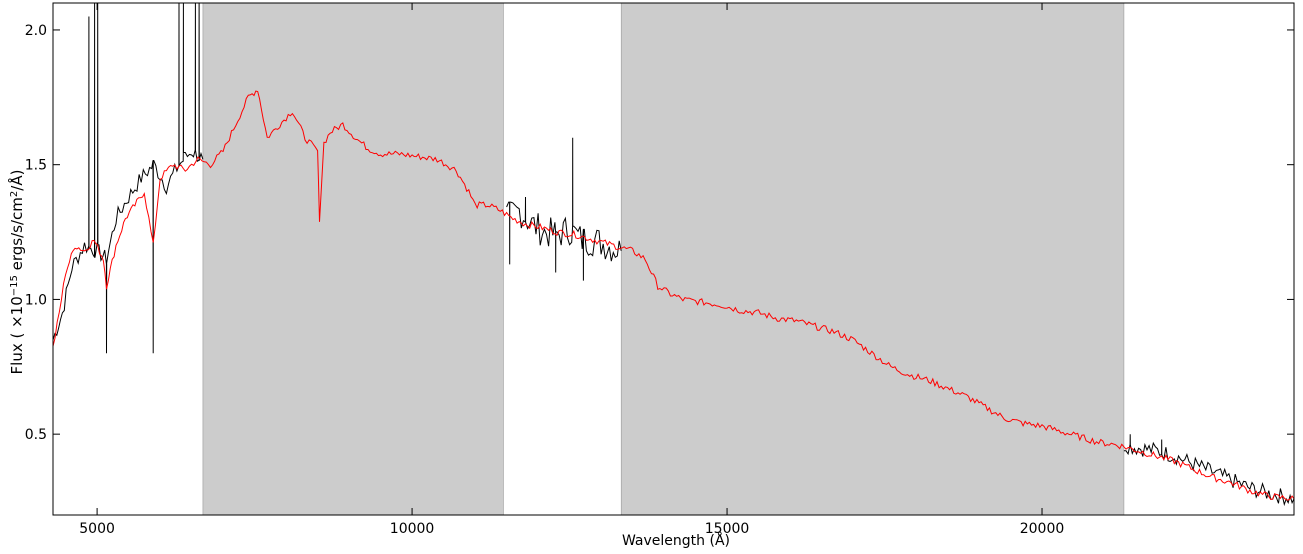 The height and width of the screenshot is (554, 1303). What do you see at coordinates (97, 529) in the screenshot?
I see `x-tick-label: 5000` at bounding box center [97, 529].